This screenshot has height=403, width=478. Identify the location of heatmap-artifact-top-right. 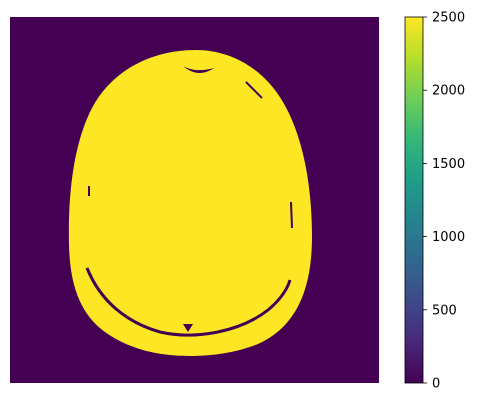
(254, 90).